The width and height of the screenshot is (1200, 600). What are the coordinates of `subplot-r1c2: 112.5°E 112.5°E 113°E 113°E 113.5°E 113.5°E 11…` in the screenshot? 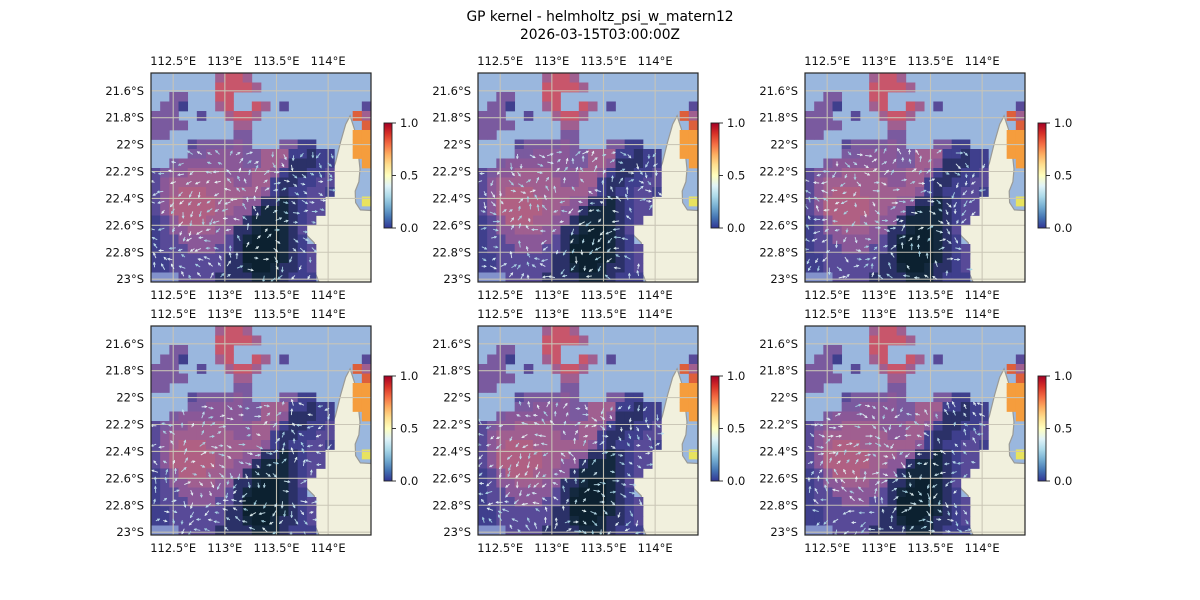 It's located at (915, 431).